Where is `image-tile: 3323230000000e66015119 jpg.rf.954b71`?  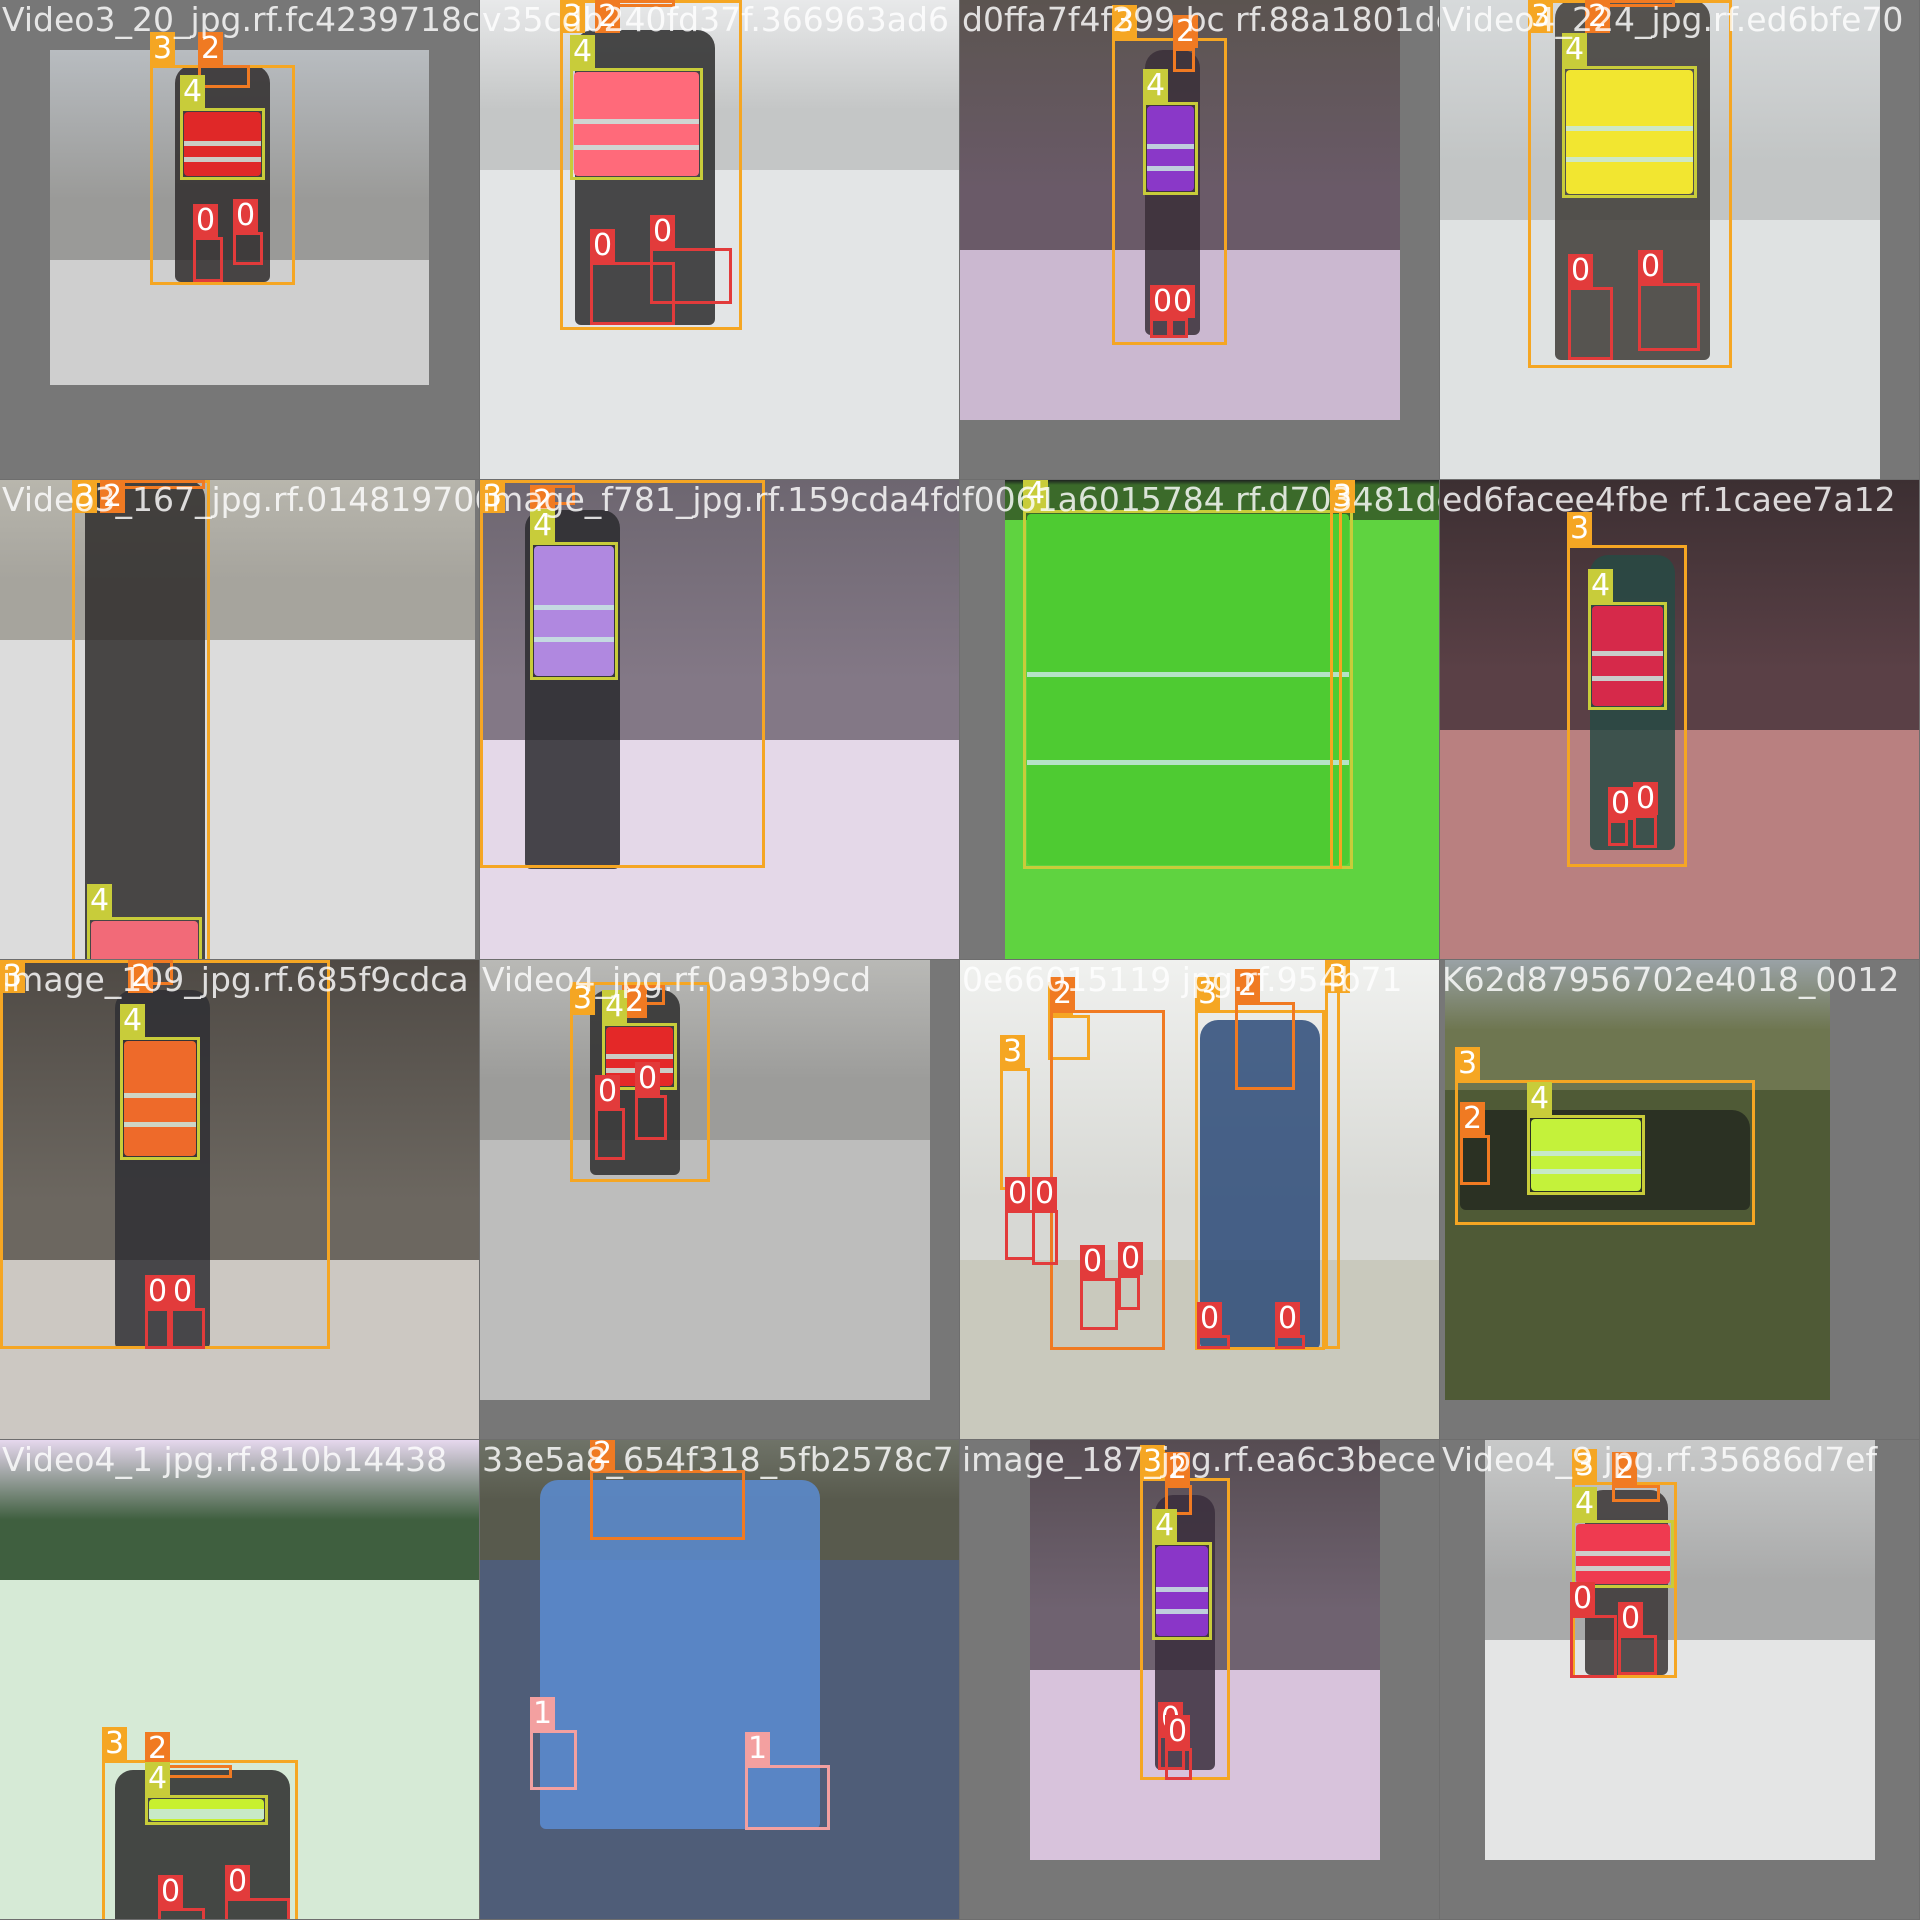
image-tile: 3323230000000e66015119 jpg.rf.954b71 is located at coordinates (1199, 1199).